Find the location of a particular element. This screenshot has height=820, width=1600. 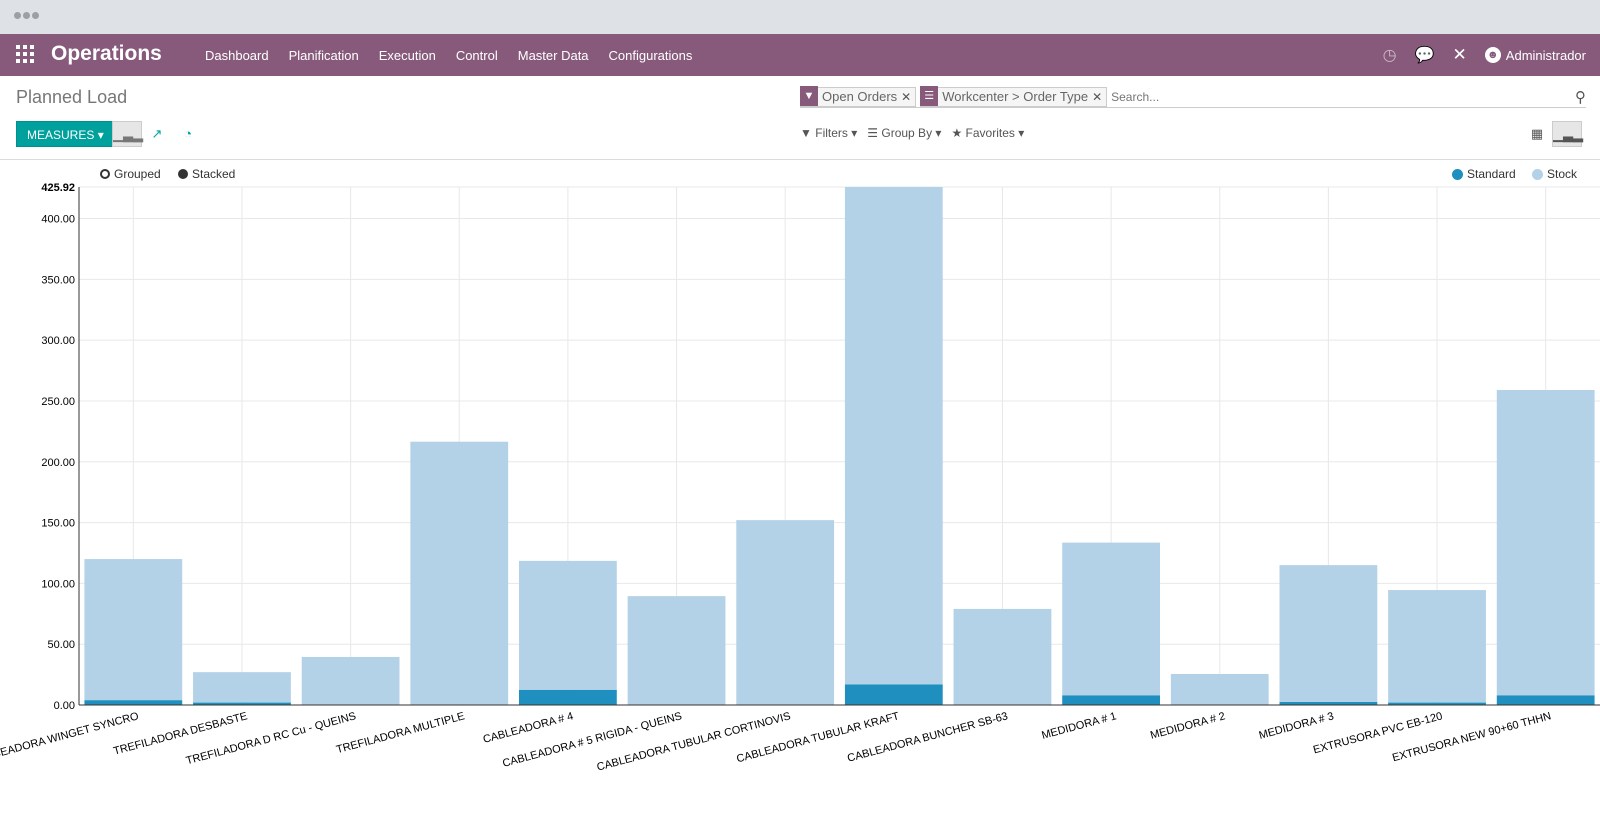

x-tick-label: MEDIDORA # 1 is located at coordinates (1079, 726).